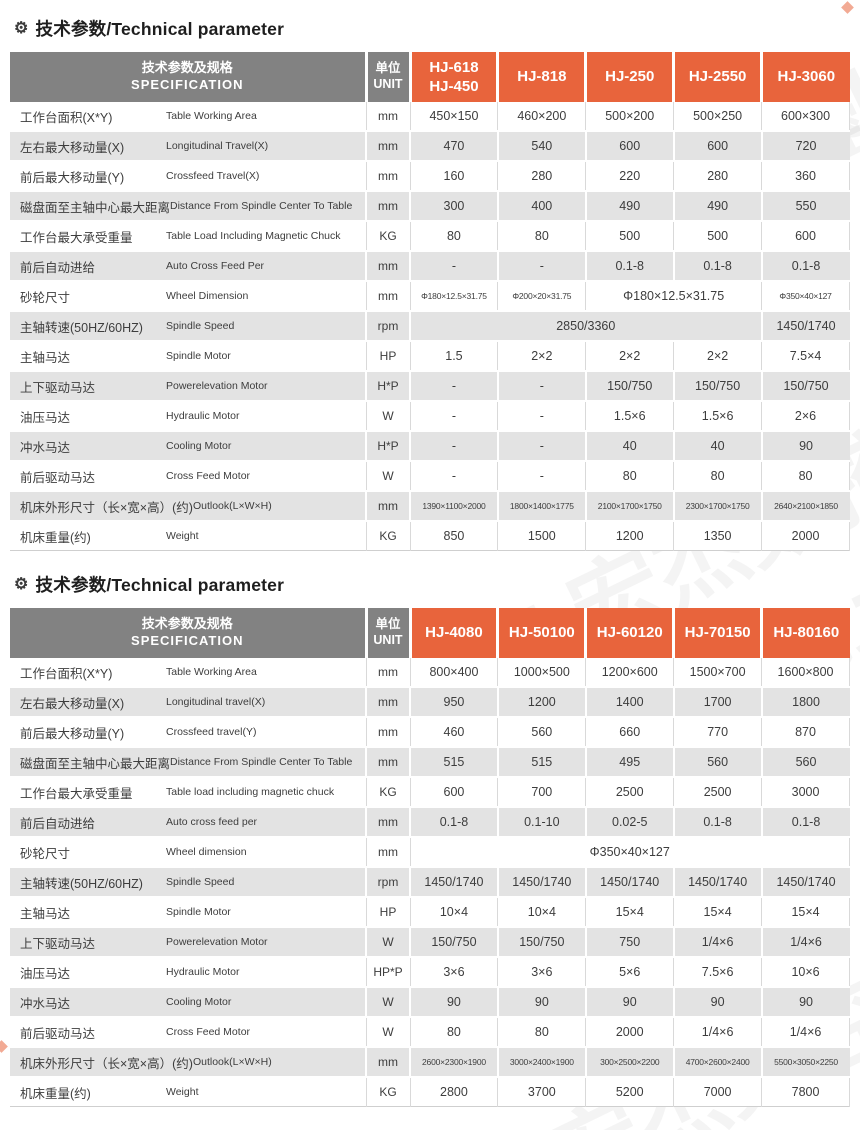  I want to click on unit-header-en: UNIT, so click(388, 640).